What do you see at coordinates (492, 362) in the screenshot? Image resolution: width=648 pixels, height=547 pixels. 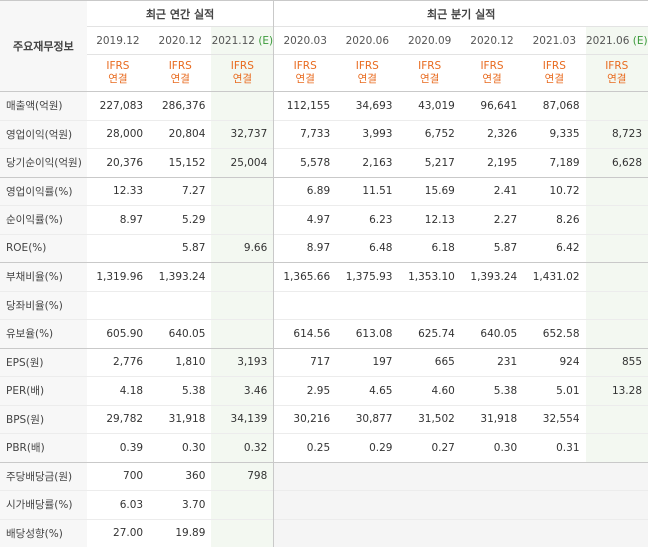 I see `data-cell: 231` at bounding box center [492, 362].